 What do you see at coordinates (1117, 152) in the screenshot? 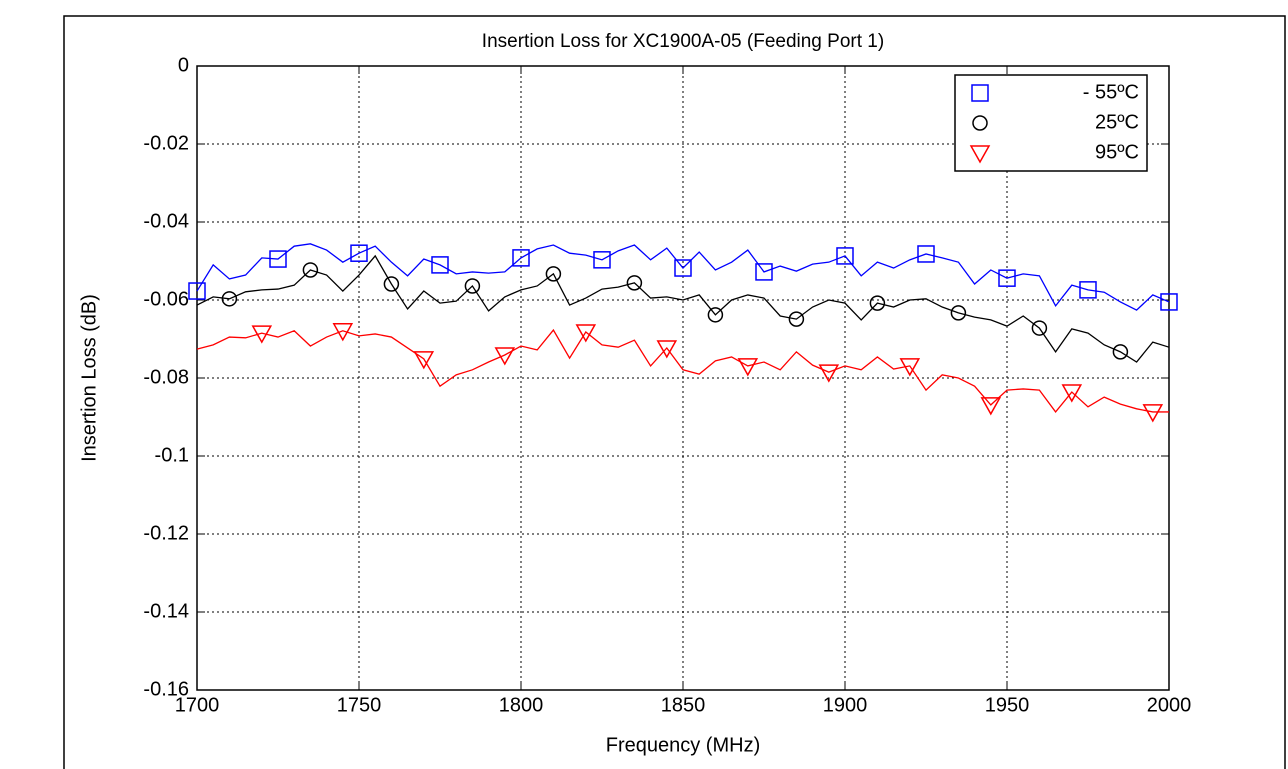
I see `legend-label: 95ºC` at bounding box center [1117, 152].